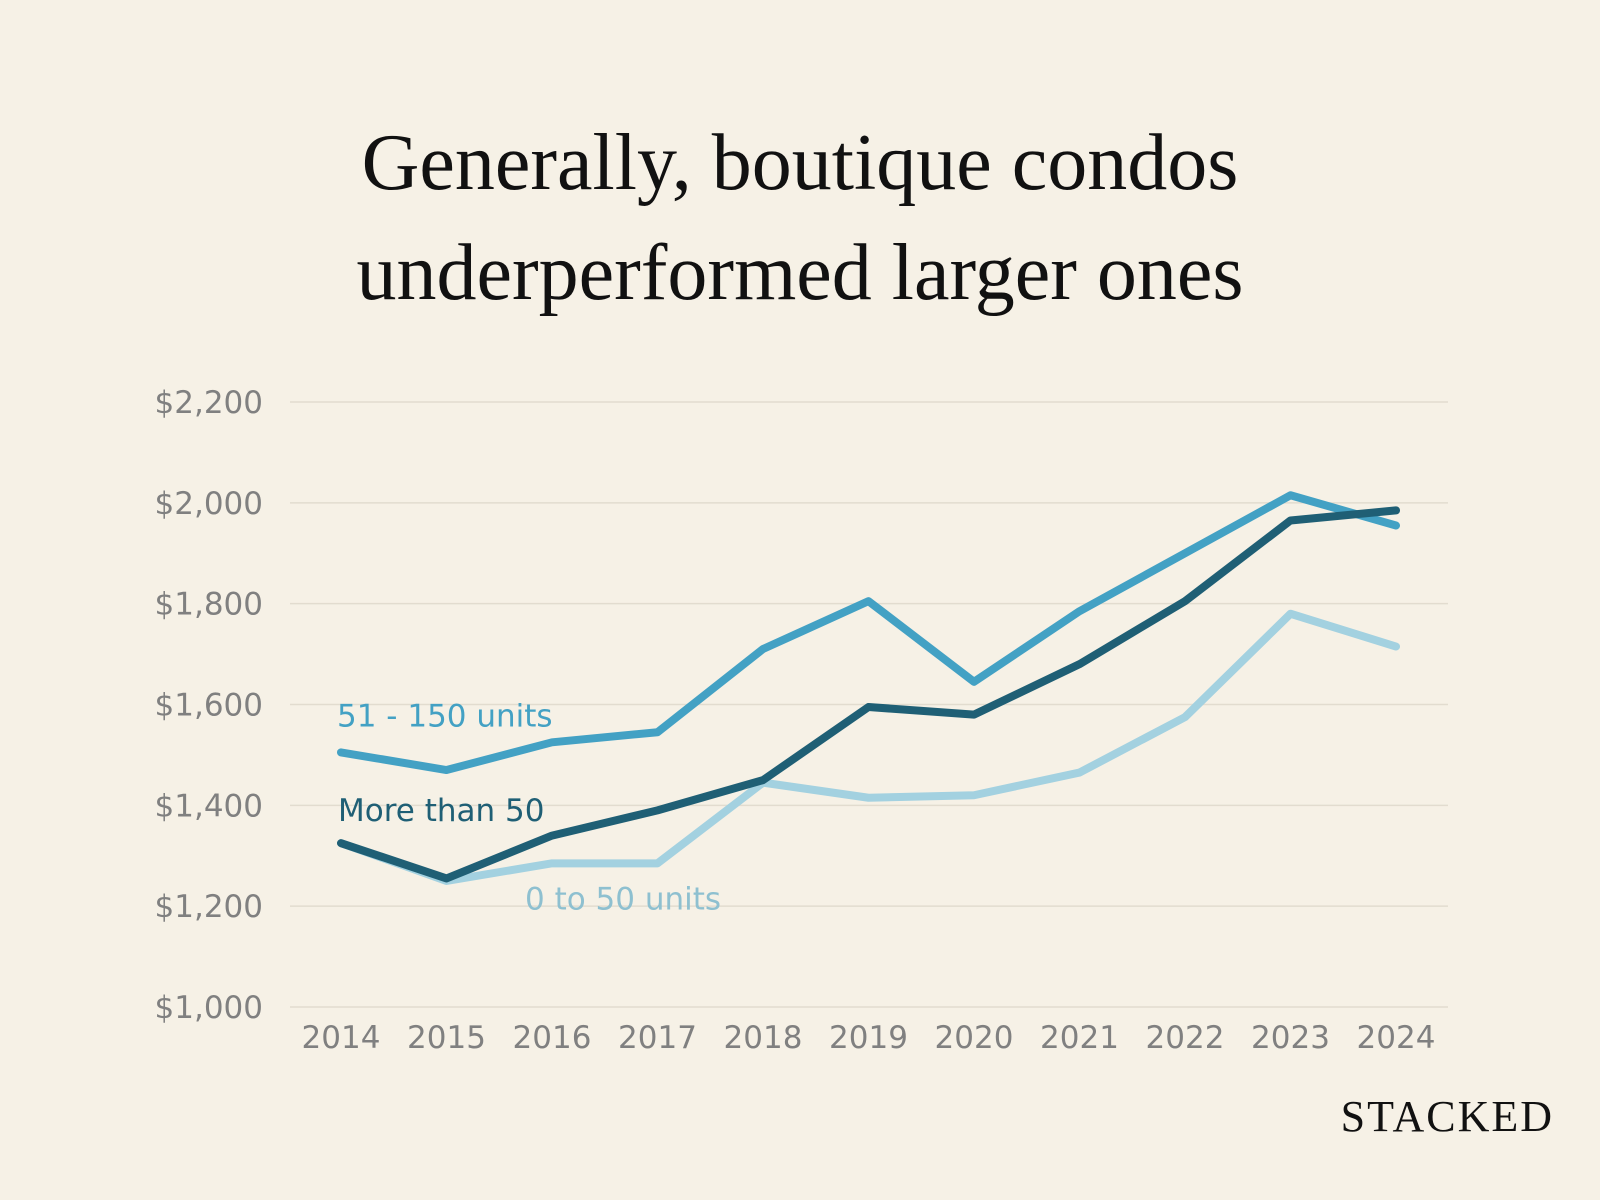 Image resolution: width=1600 pixels, height=1200 pixels. Describe the element at coordinates (800, 273) in the screenshot. I see `chart-title-line-2: underperformed larger ones` at that location.